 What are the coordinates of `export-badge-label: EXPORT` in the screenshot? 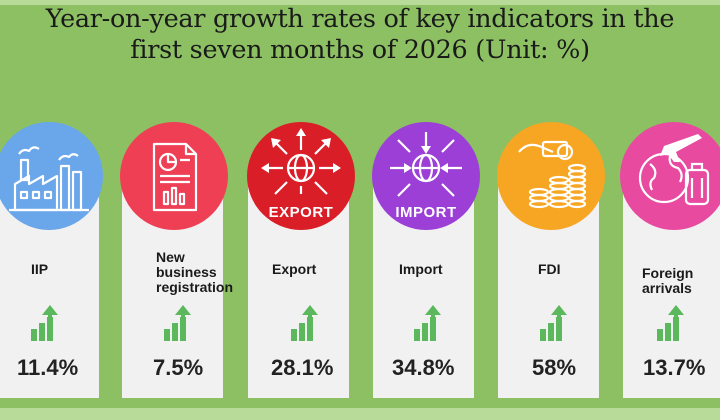 It's located at (301, 212).